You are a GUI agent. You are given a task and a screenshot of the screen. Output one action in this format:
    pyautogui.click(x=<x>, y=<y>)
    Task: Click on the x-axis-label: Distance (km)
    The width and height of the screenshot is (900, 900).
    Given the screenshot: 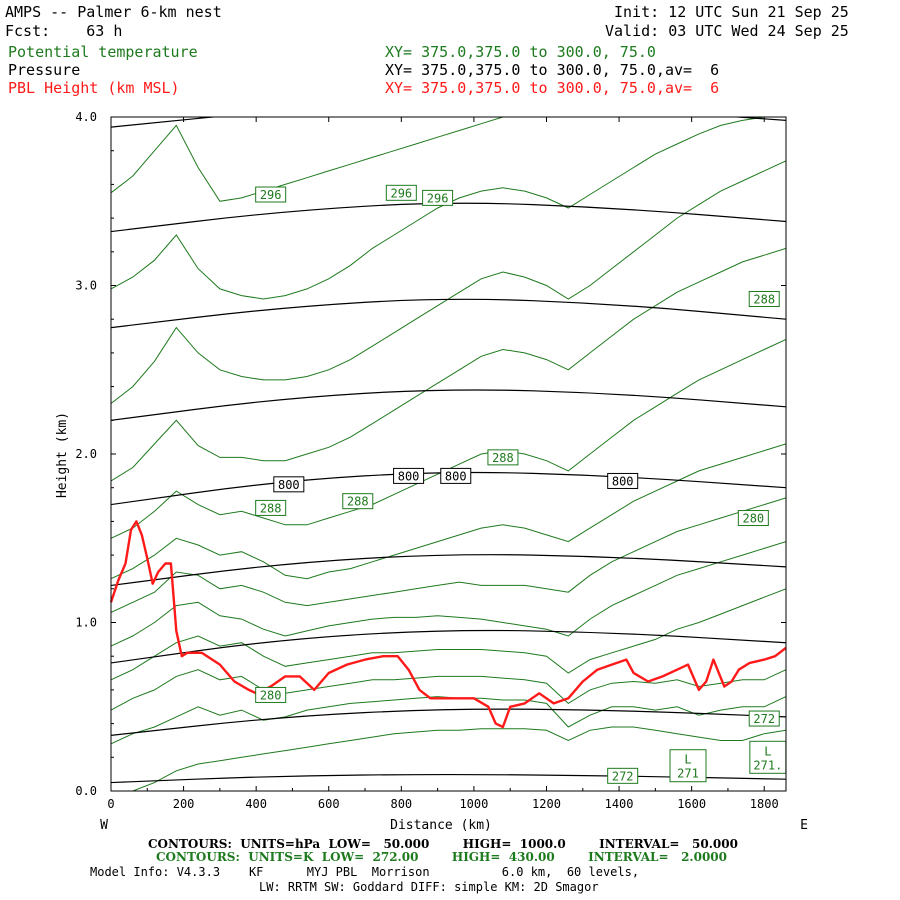 What is the action you would take?
    pyautogui.click(x=441, y=825)
    